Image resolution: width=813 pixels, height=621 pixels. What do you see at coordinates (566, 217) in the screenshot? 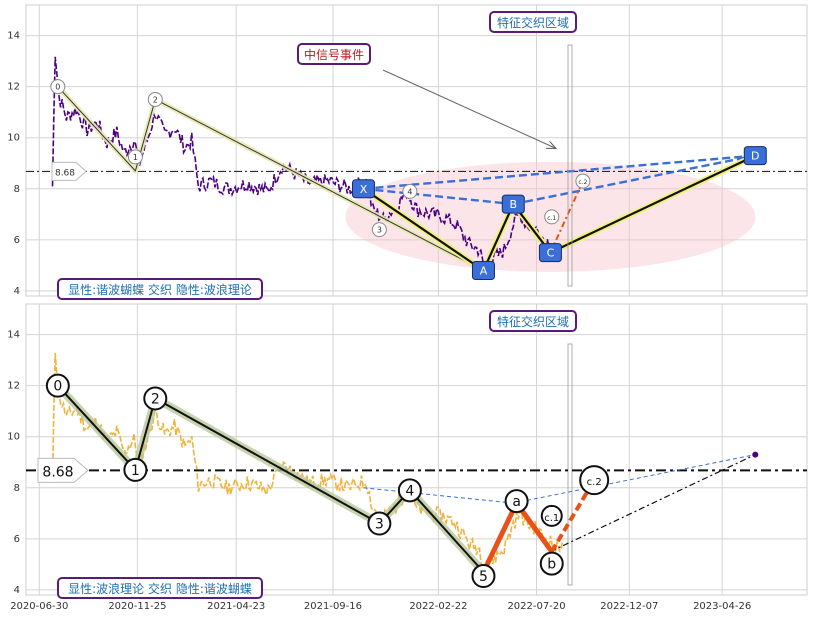
I see `c-projection` at bounding box center [566, 217].